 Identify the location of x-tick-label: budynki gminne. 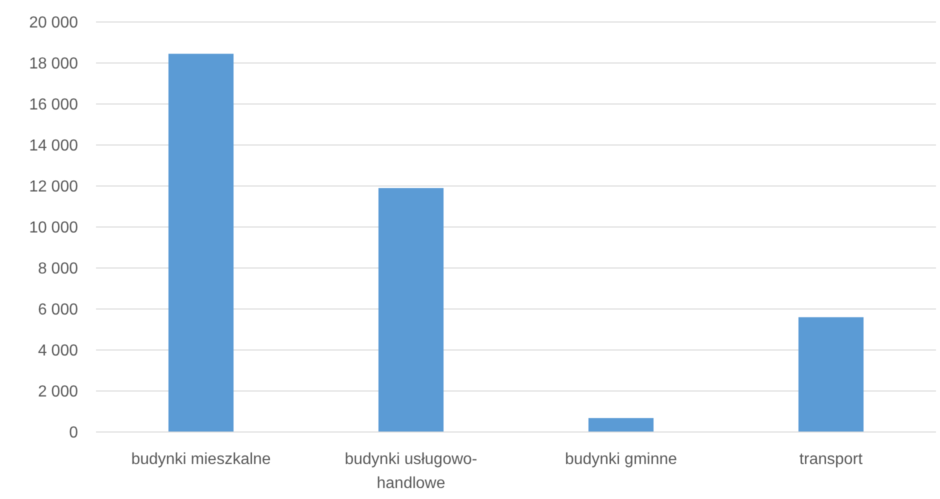
(621, 459).